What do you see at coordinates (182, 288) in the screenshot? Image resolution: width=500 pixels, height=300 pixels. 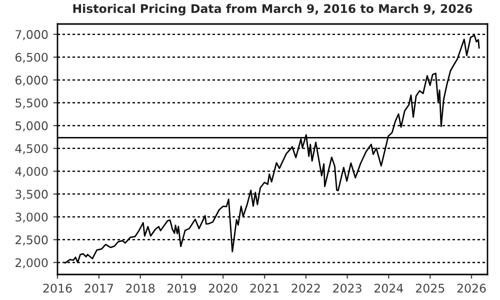 I see `x-tick-label: 2019` at bounding box center [182, 288].